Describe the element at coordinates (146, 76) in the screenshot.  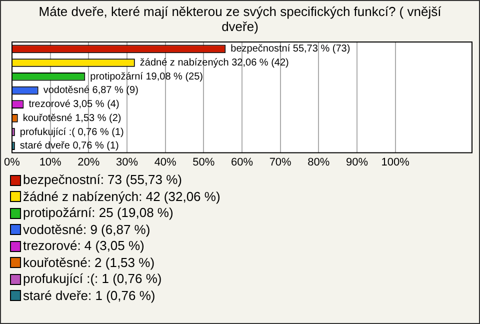
I see `data-label: protipožární 19,08 % (25)` at that location.